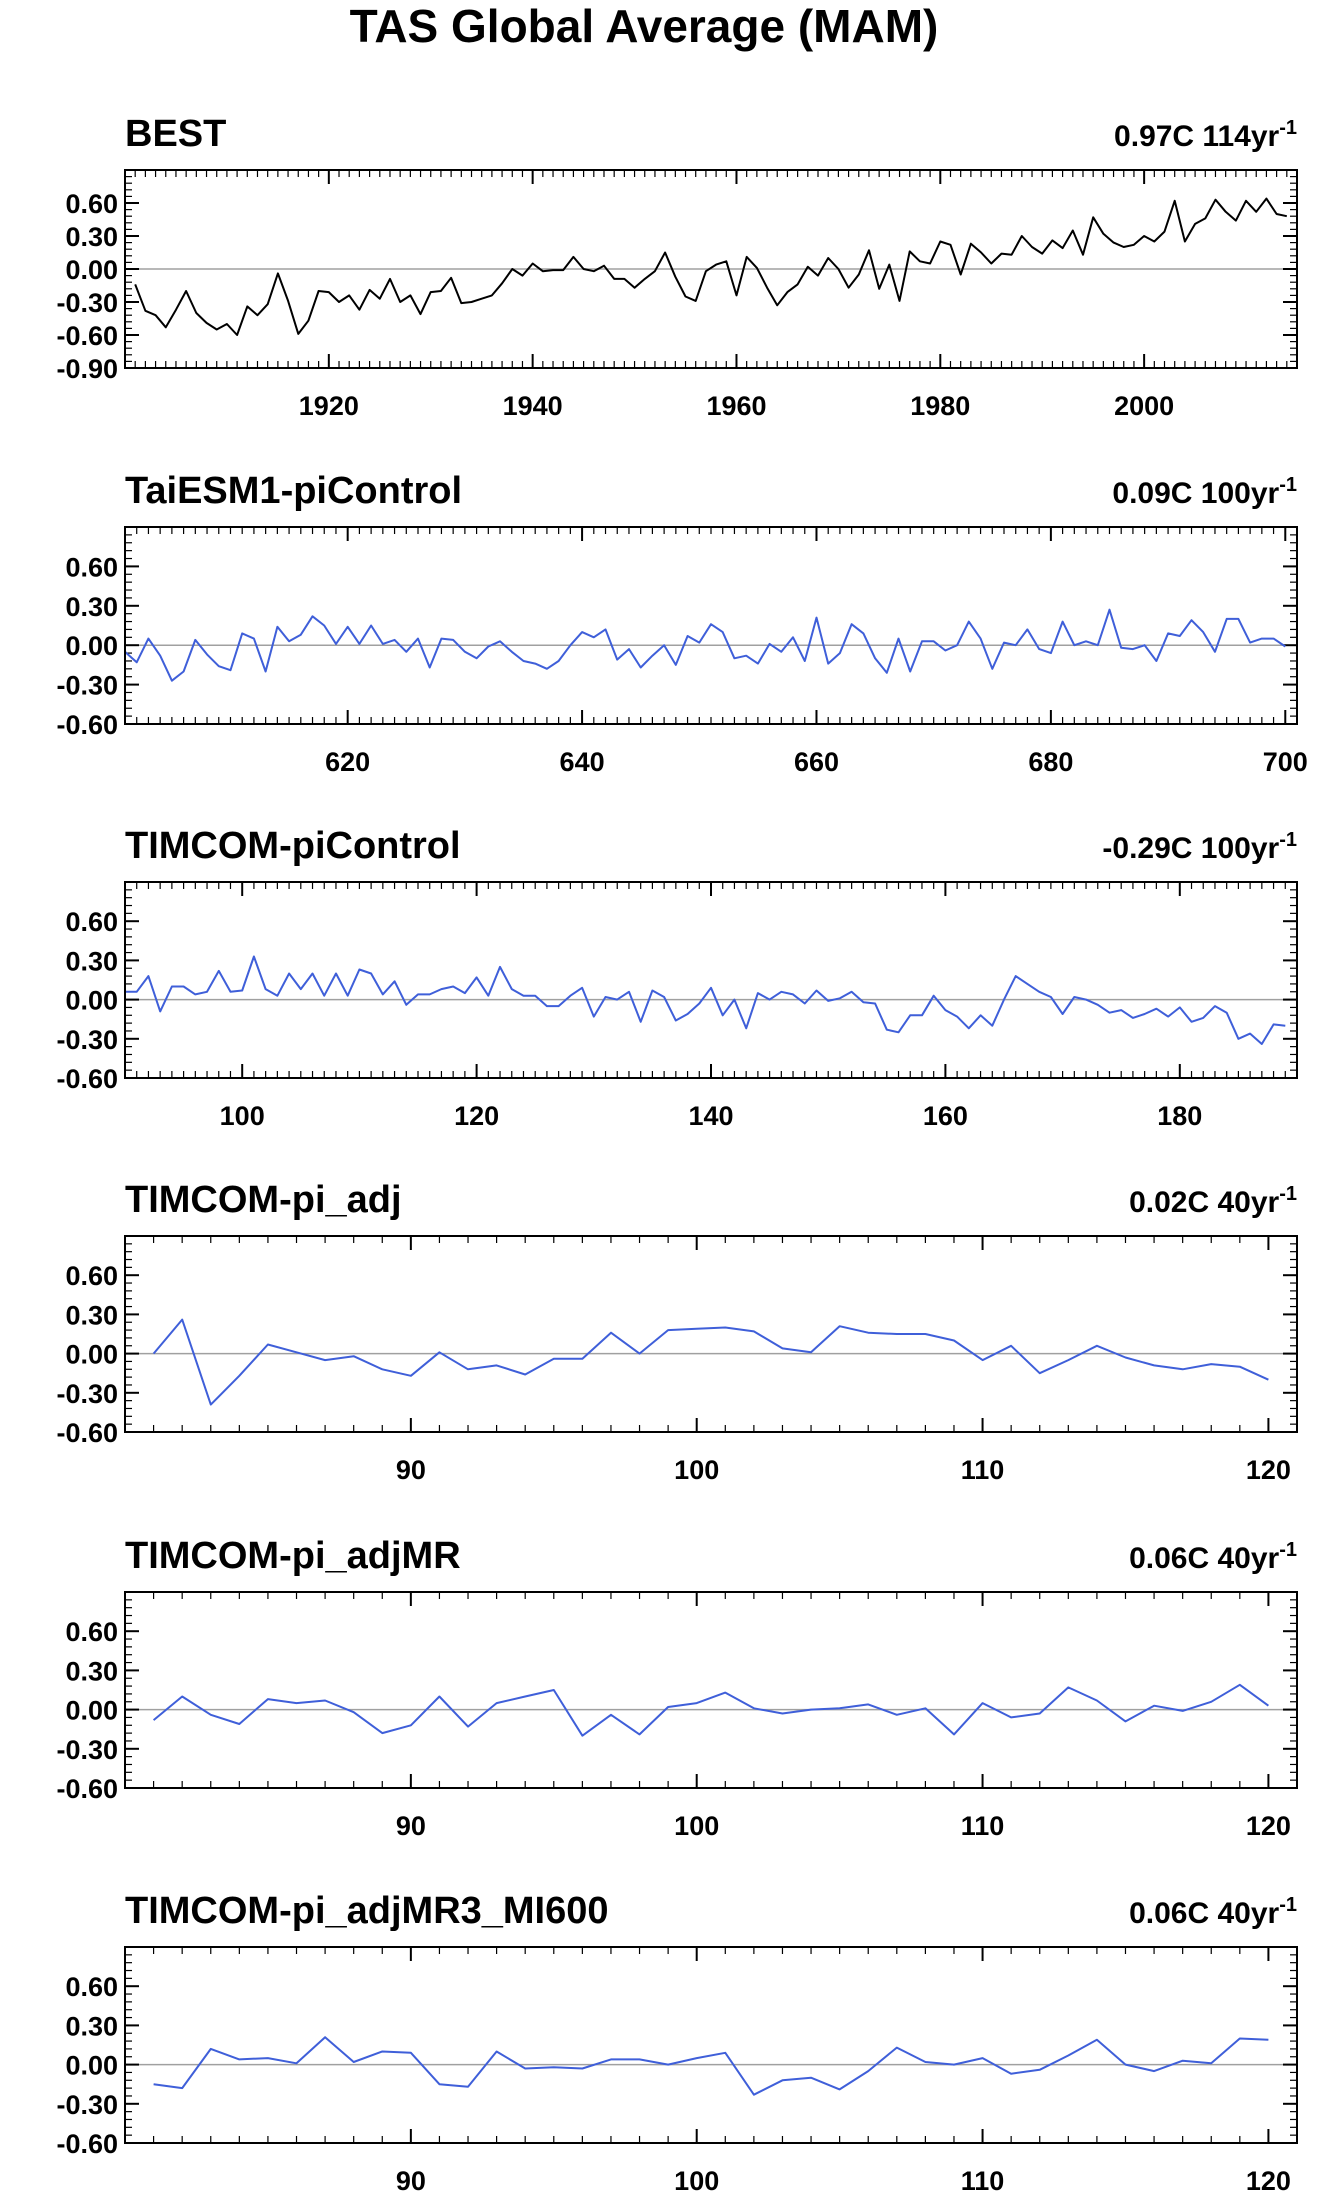 This screenshot has width=1328, height=2212. Describe the element at coordinates (87, 369) in the screenshot. I see `y-tick-label: -0.90` at that location.